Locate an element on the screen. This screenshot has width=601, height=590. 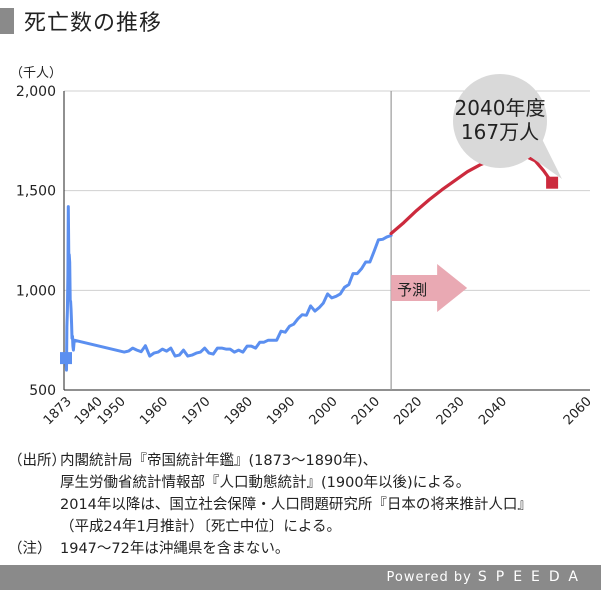
x-tick-label: 2010 is located at coordinates (366, 411).